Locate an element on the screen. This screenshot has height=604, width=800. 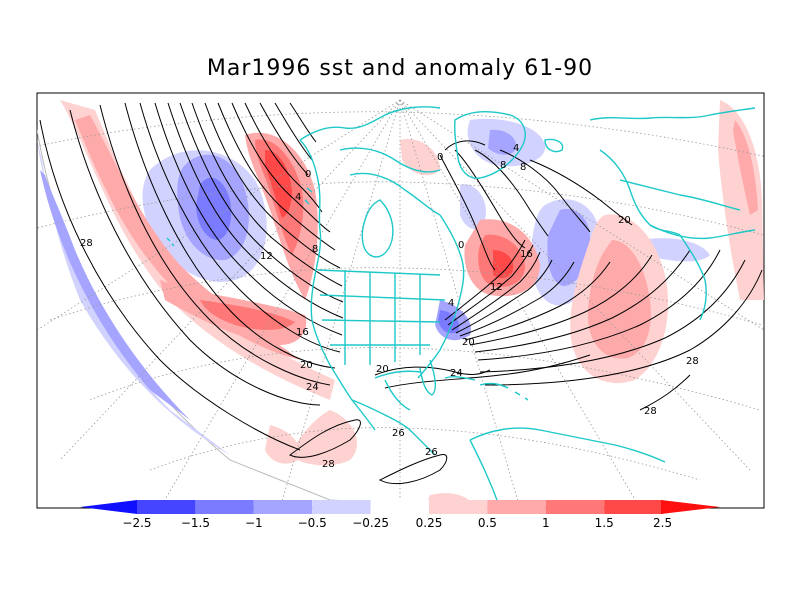
colorbar-tick-label: −2.5 is located at coordinates (136, 523).